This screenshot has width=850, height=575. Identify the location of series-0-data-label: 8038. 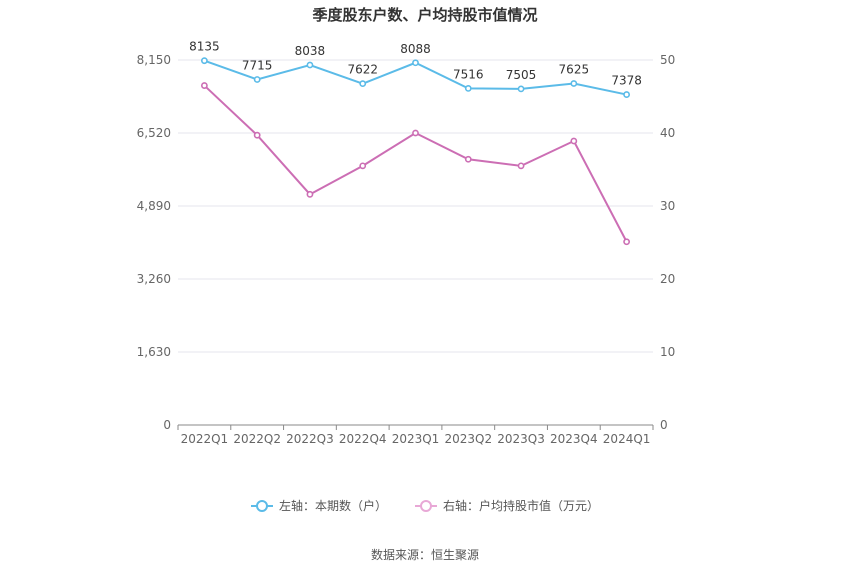
(310, 51).